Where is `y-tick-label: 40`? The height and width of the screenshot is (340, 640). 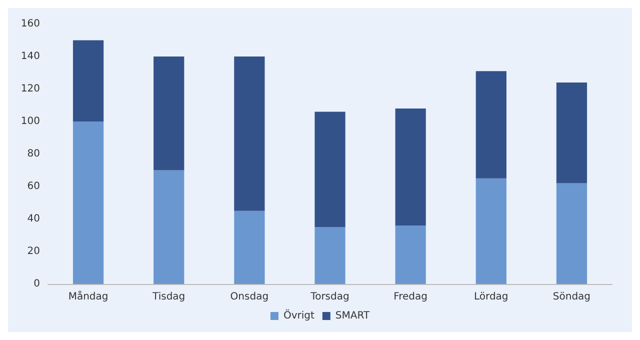
y-tick-label: 40 is located at coordinates (33, 219).